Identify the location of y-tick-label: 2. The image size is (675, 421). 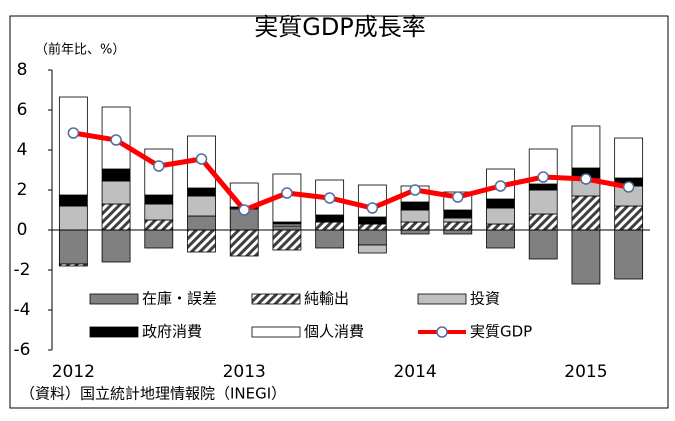
(22, 190).